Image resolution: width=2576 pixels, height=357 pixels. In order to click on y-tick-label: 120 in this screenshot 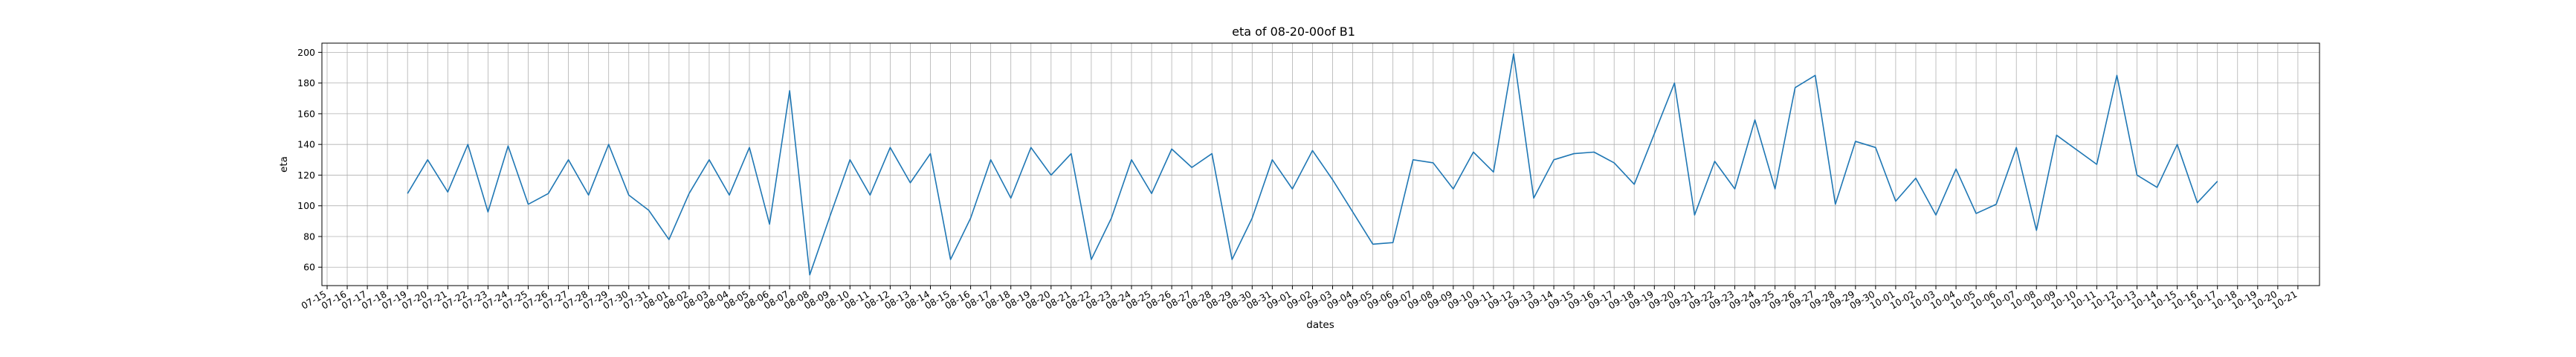, I will do `click(306, 176)`.